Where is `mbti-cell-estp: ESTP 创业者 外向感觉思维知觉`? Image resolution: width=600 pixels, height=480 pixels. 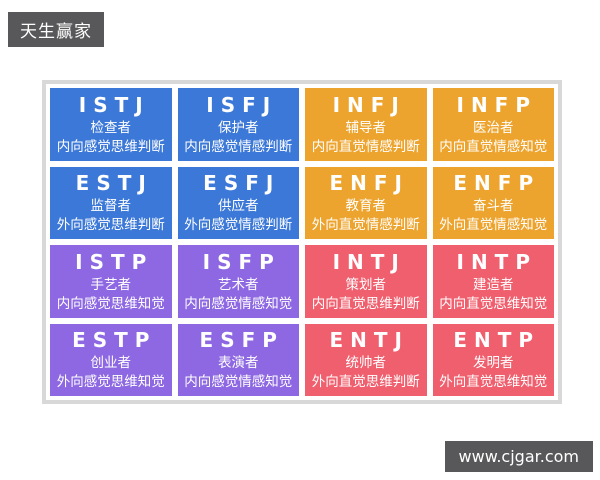 mbti-cell-estp: ESTP 创业者 外向感觉思维知觉 is located at coordinates (111, 359).